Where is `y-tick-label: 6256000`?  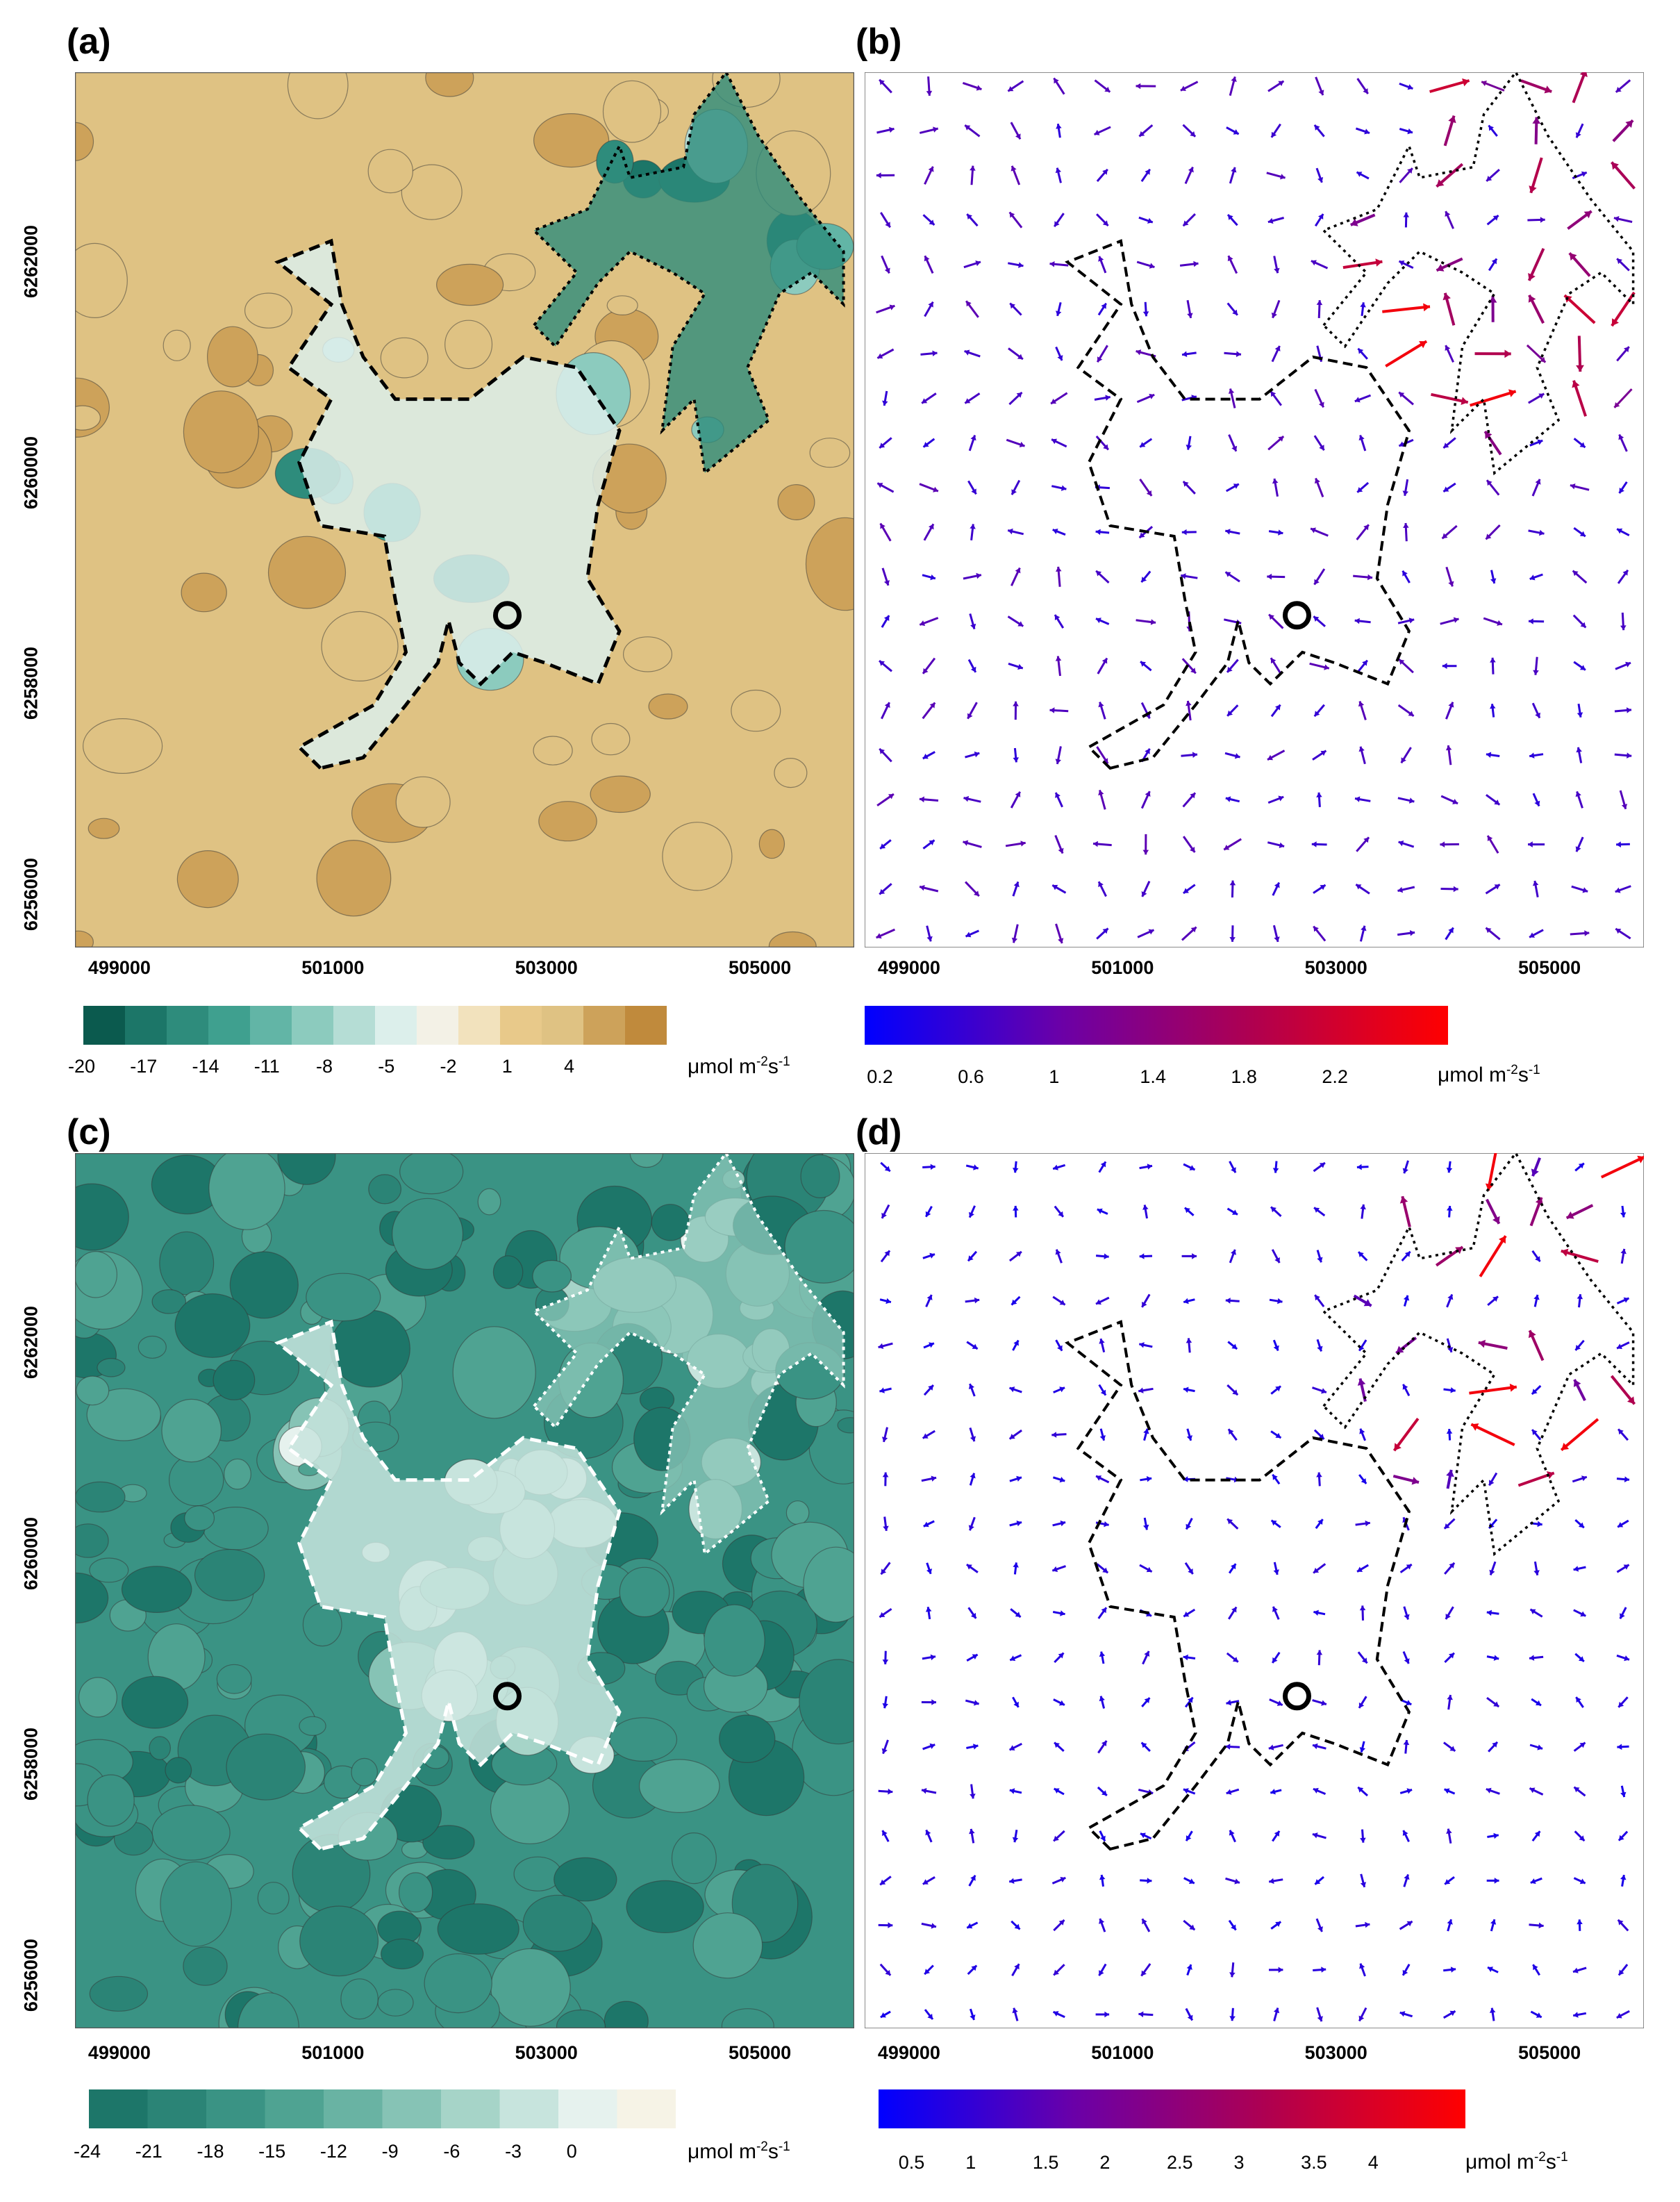 y-tick-label: 6256000 is located at coordinates (31, 895).